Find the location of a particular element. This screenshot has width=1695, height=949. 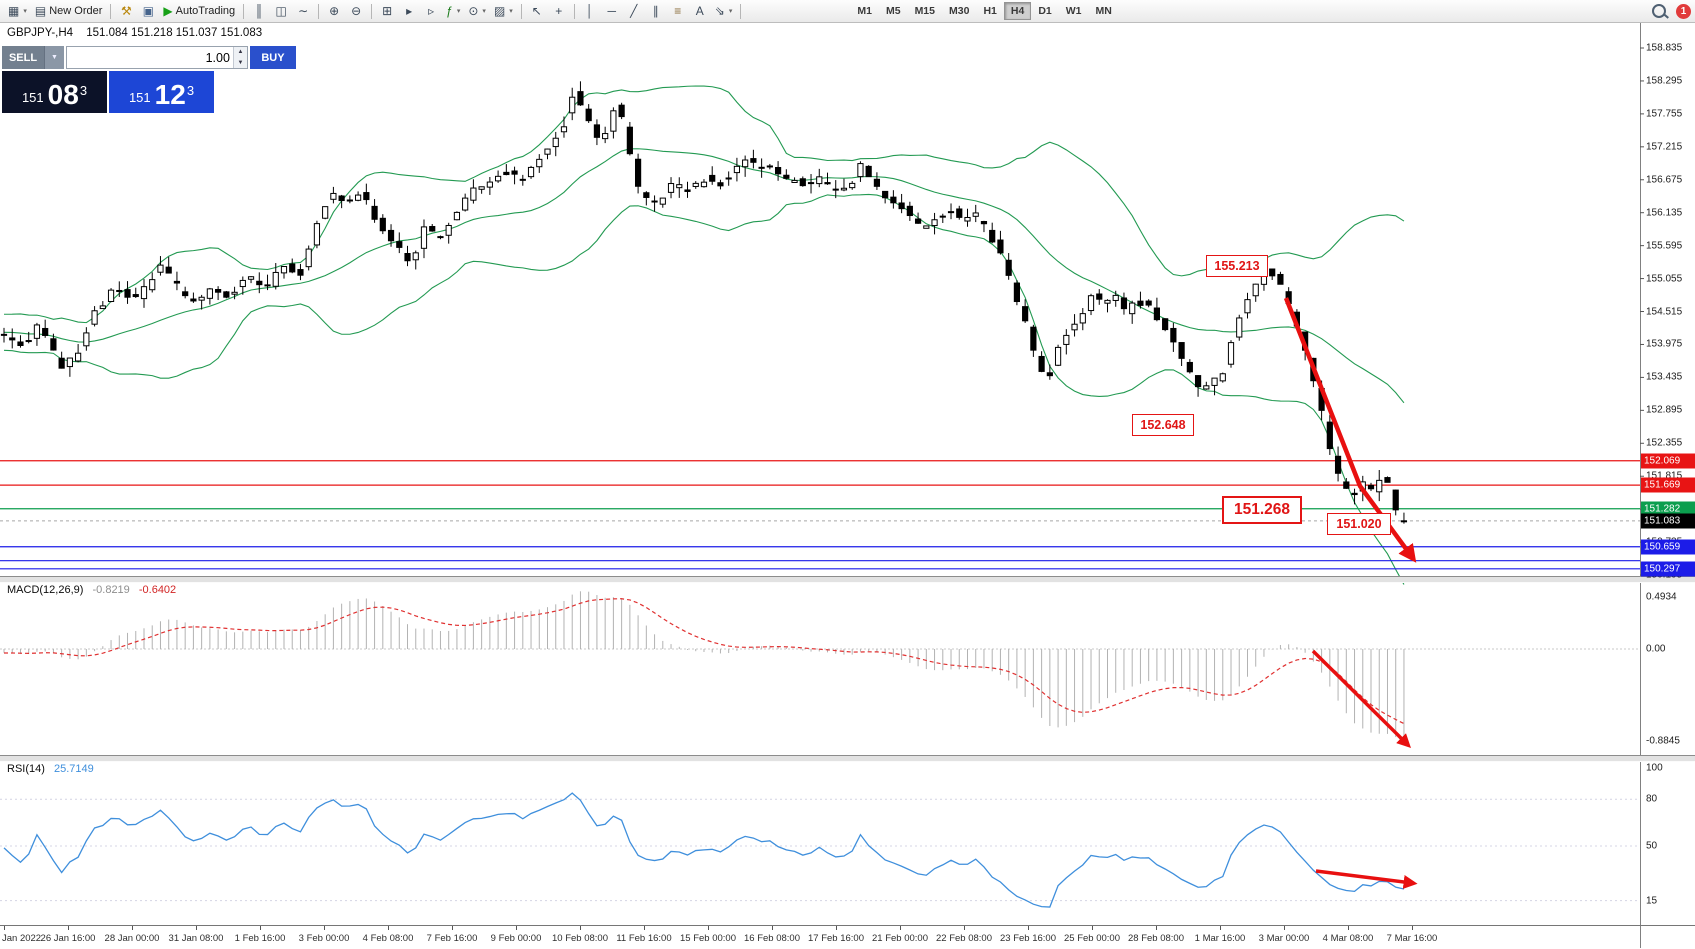

horizontal-line-button: ─ is located at coordinates (612, 11).